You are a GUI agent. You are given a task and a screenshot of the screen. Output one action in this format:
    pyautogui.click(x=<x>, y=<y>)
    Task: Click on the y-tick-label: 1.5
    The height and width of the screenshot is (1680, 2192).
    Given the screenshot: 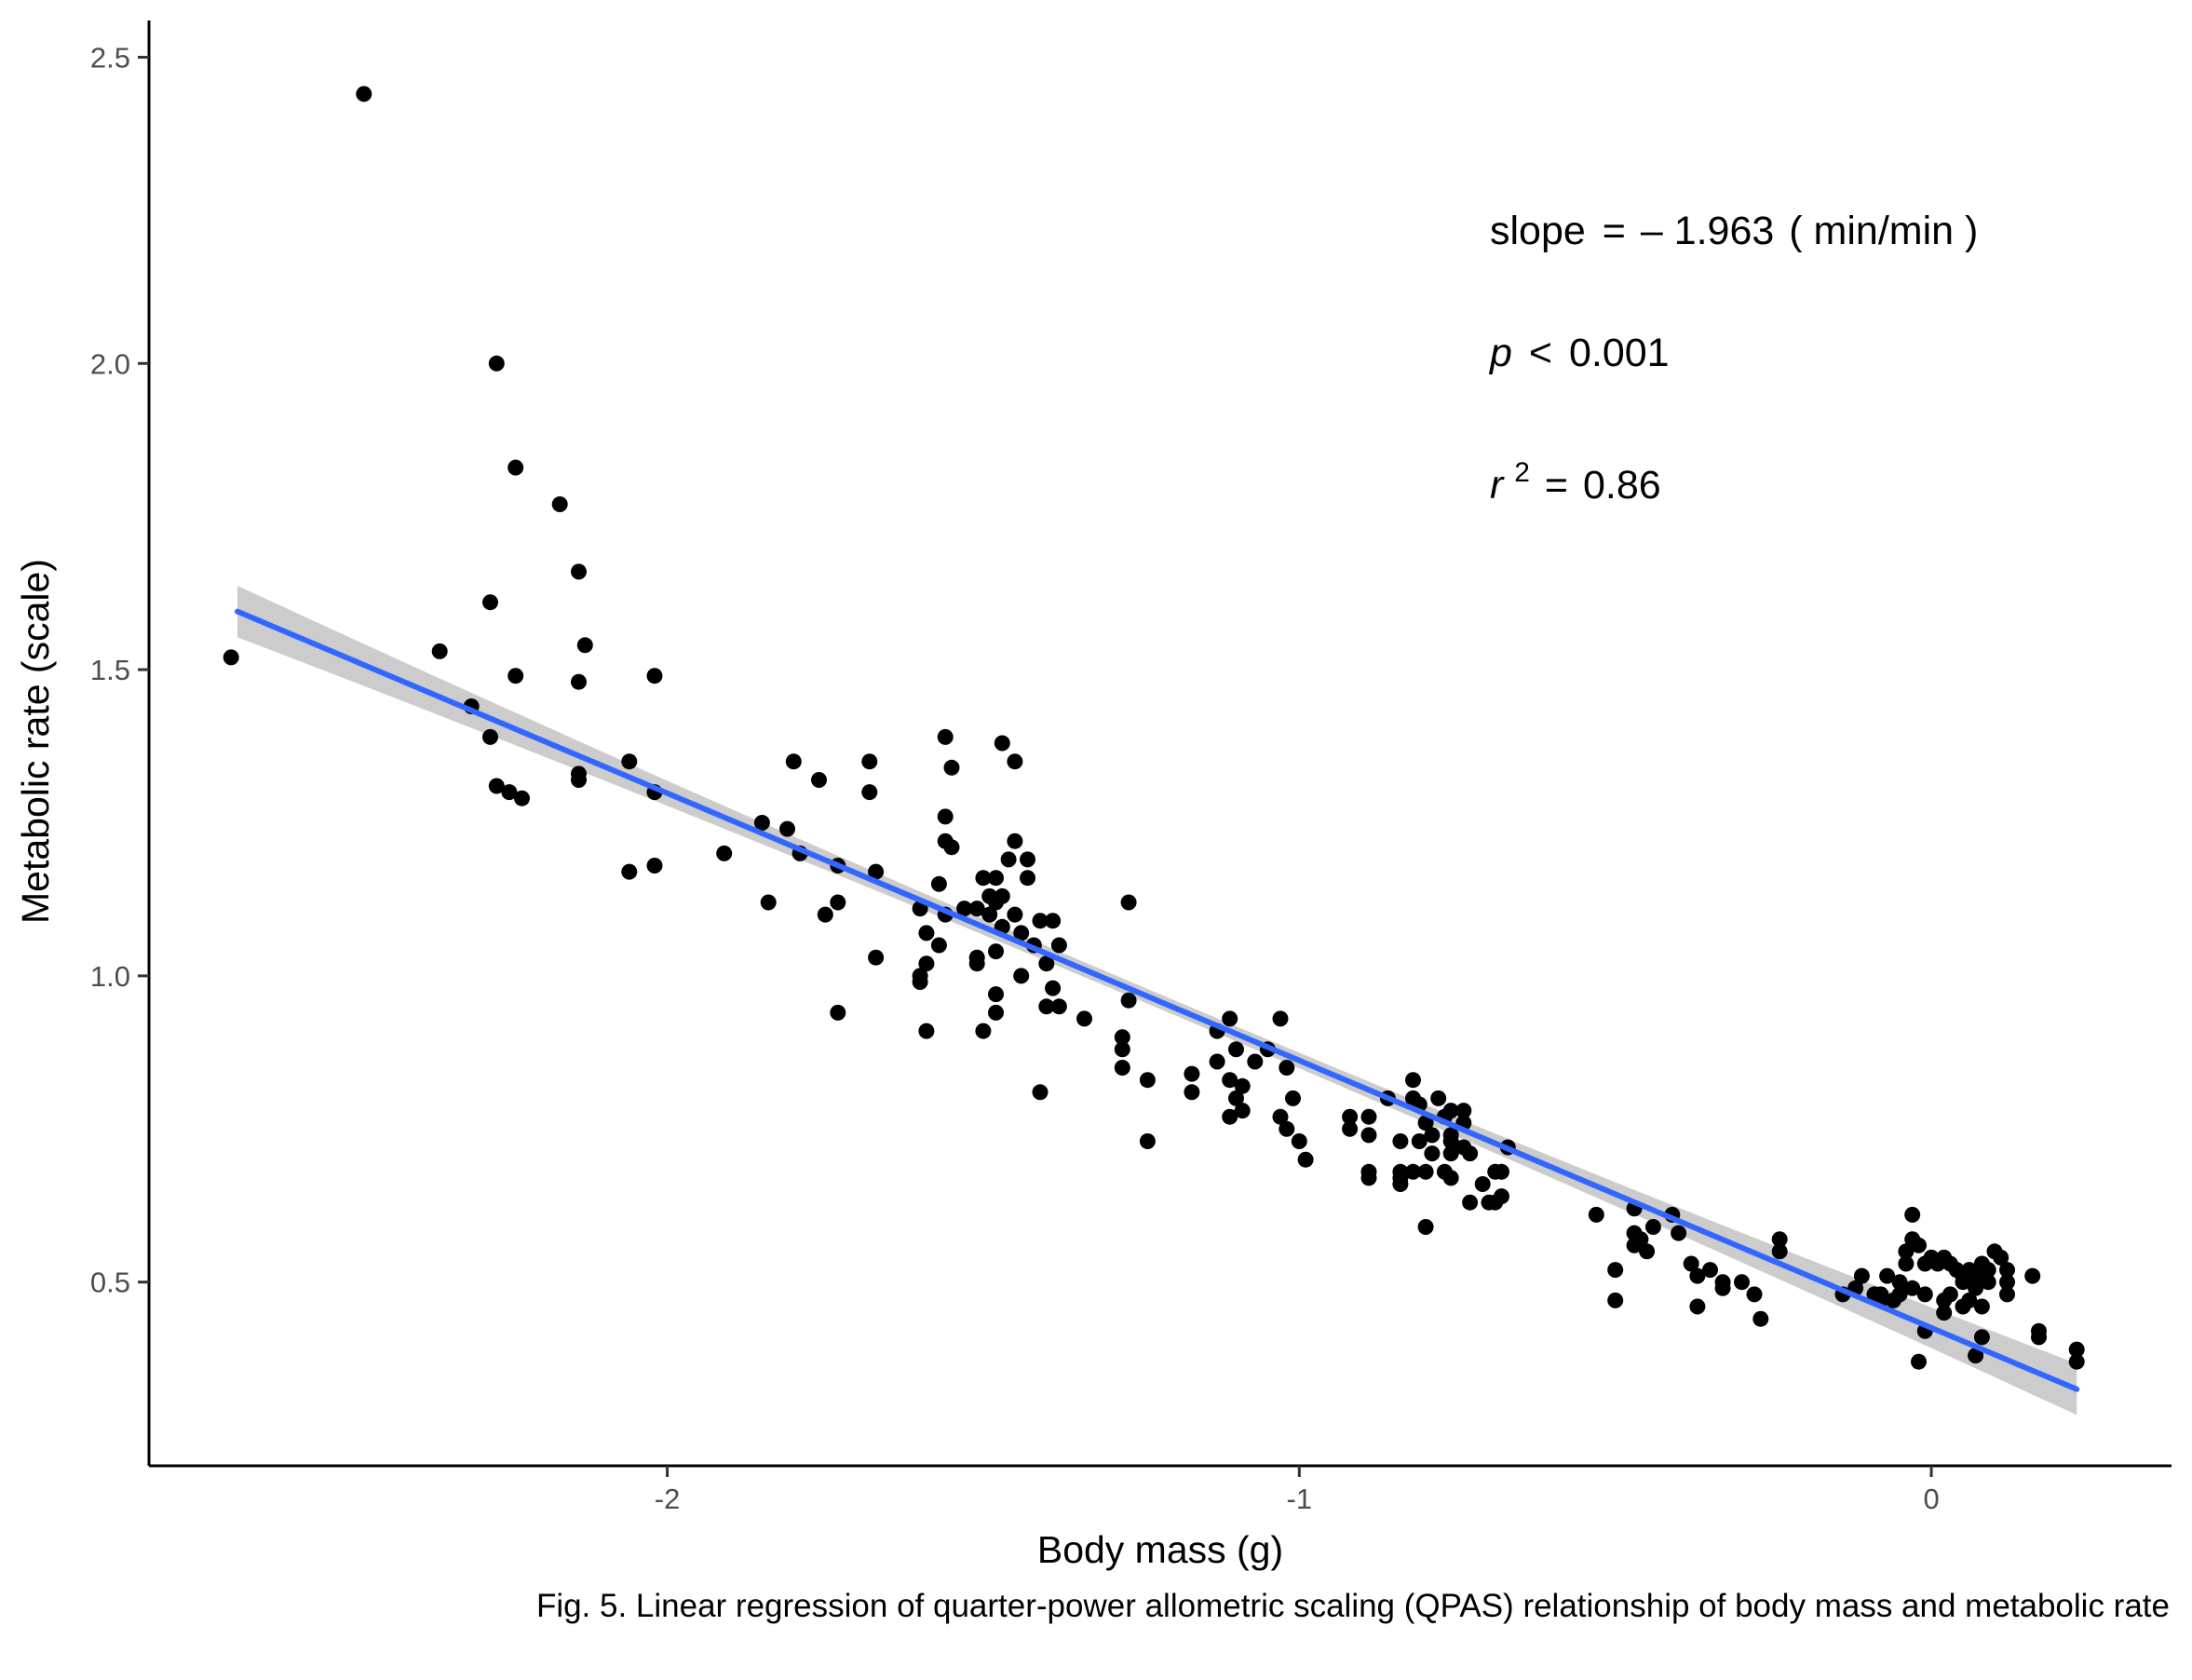 What is the action you would take?
    pyautogui.click(x=110, y=670)
    